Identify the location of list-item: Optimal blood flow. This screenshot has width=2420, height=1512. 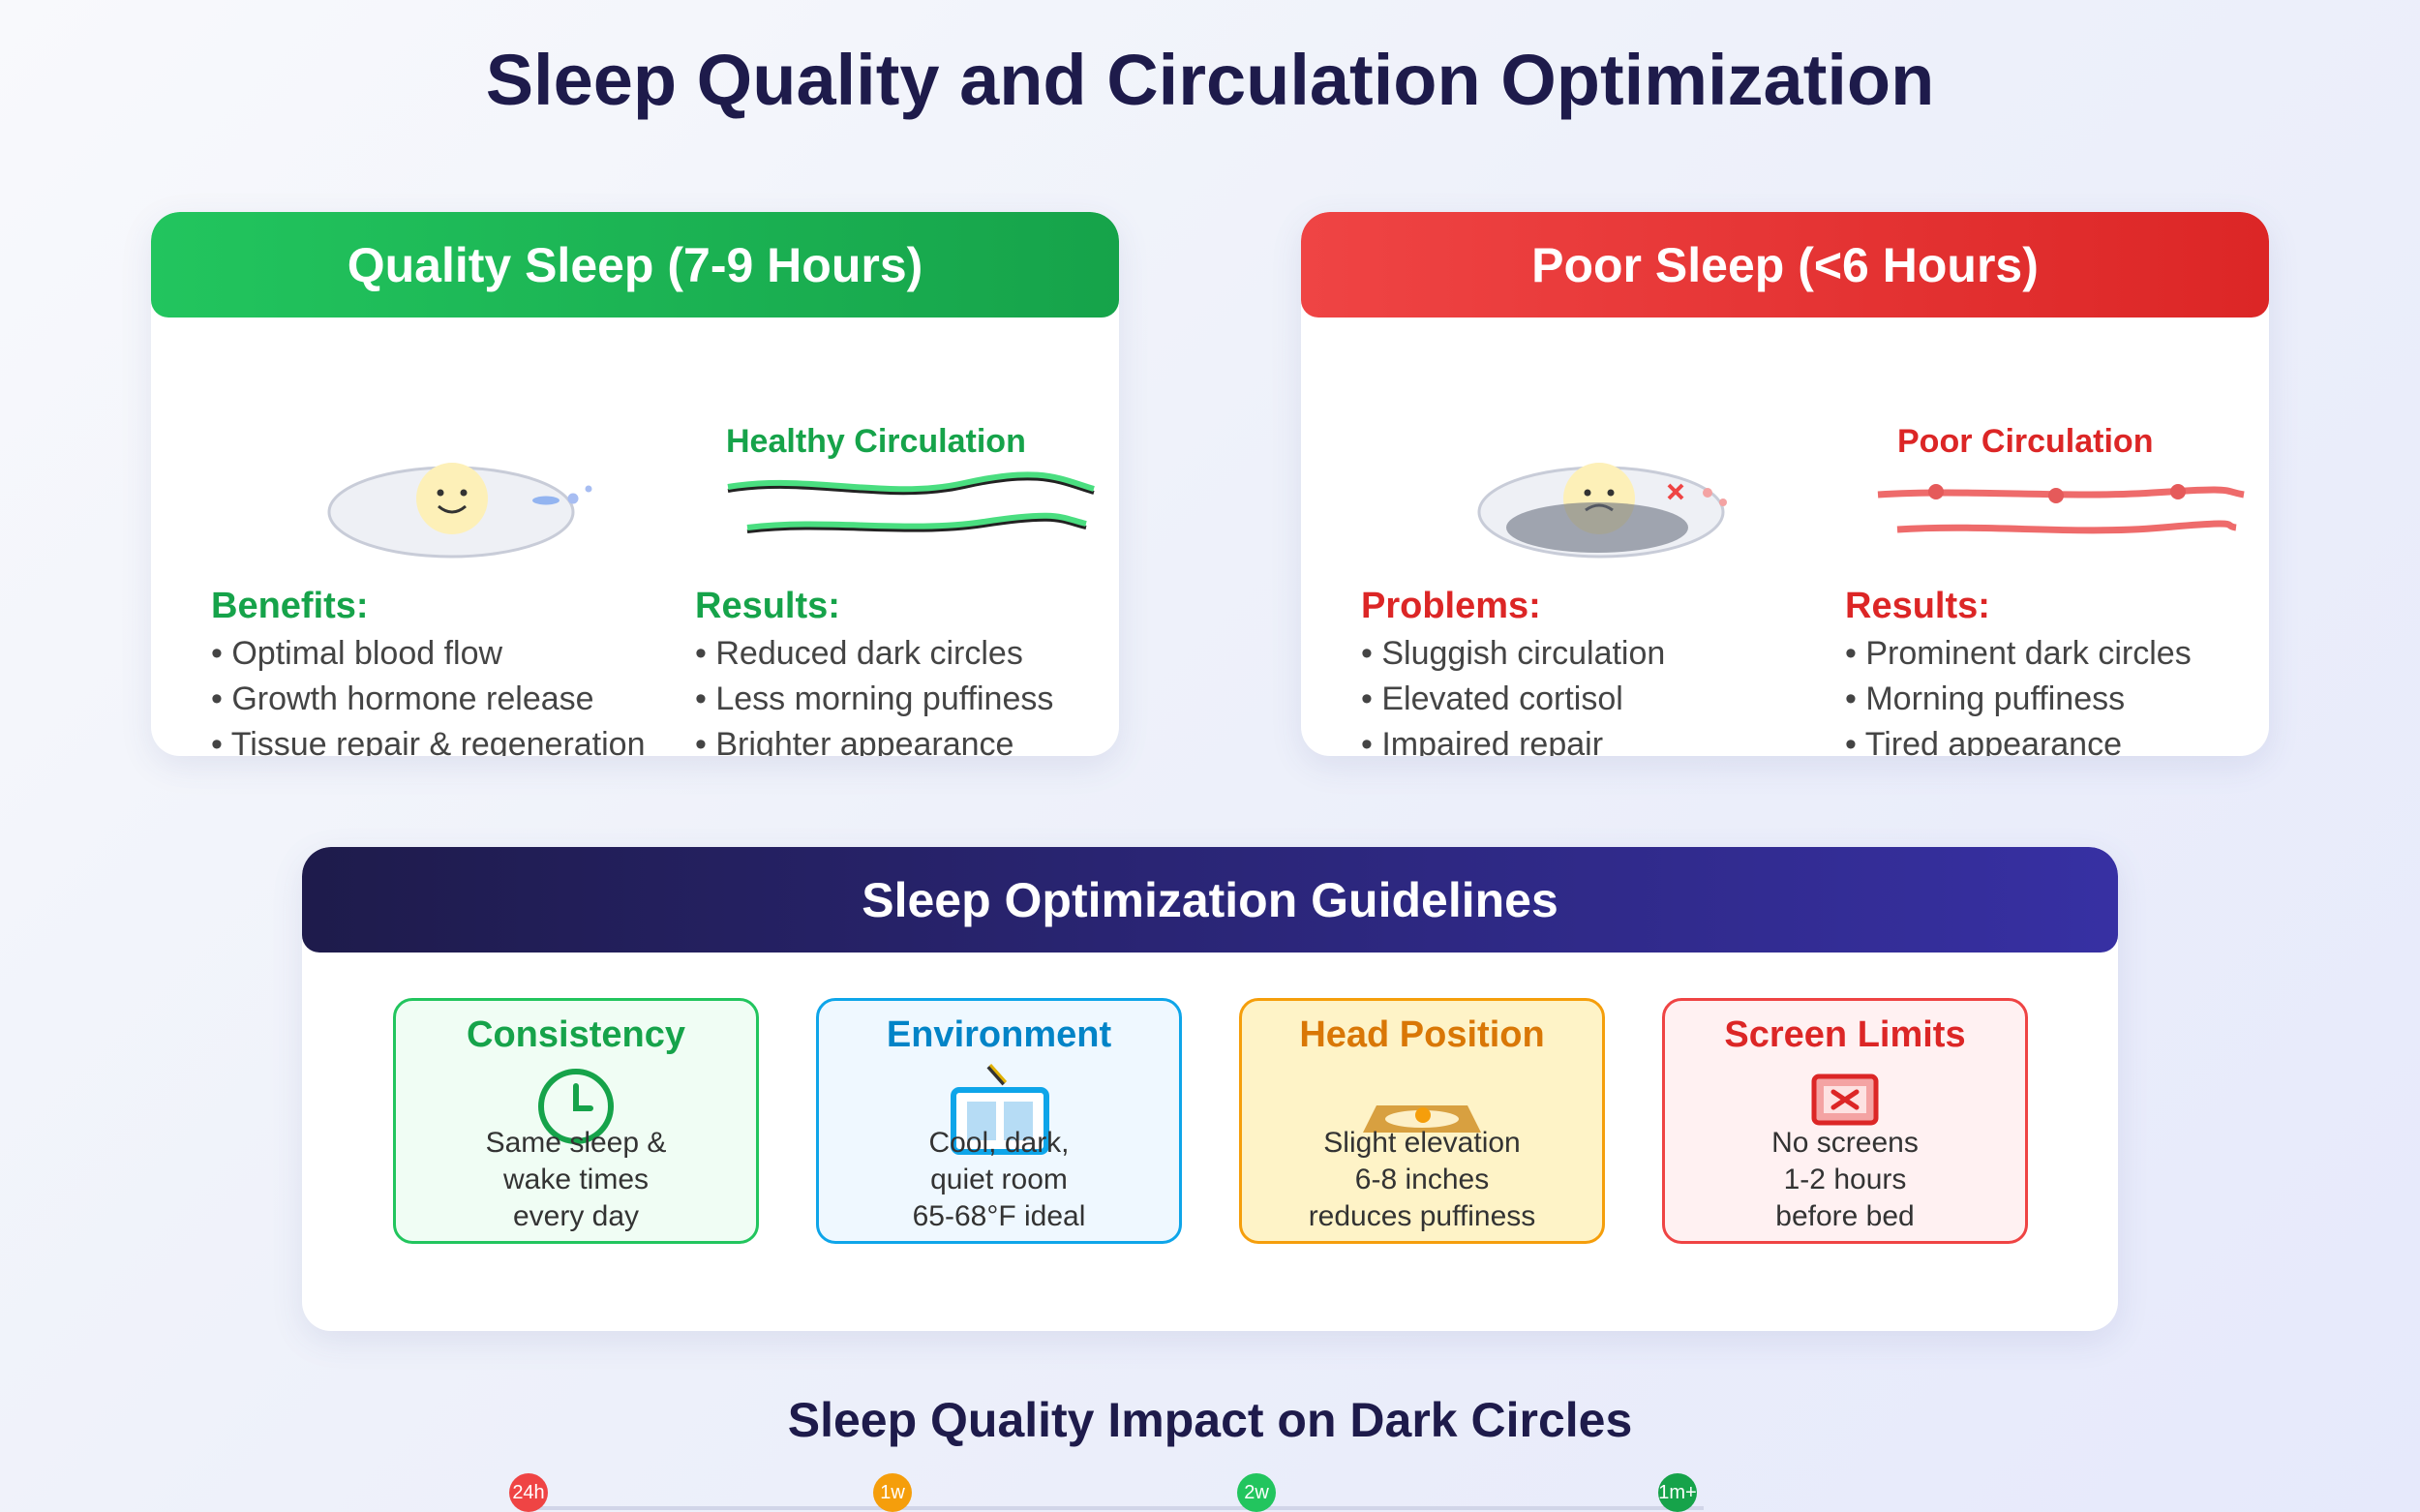
(428, 654).